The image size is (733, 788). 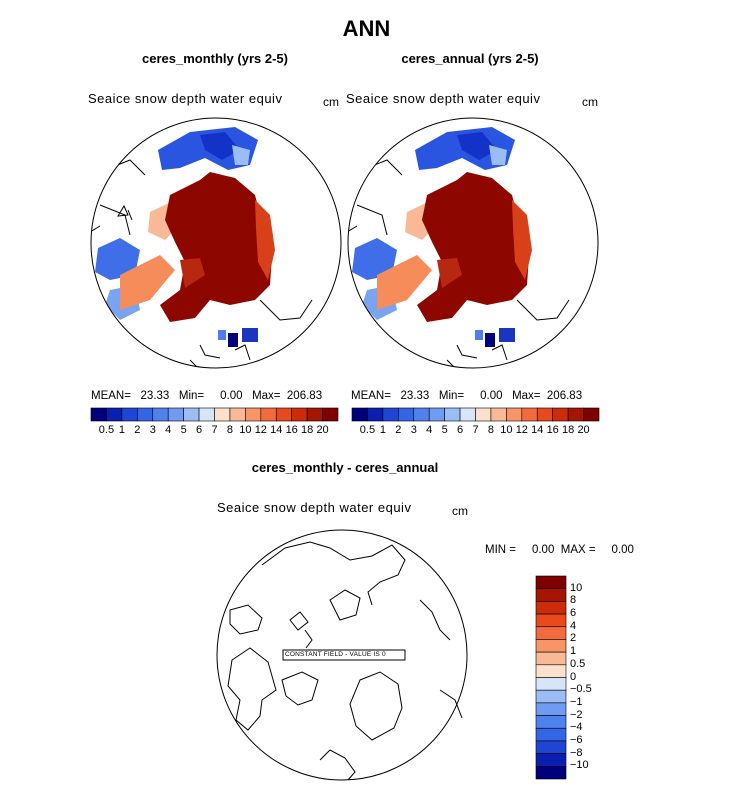 What do you see at coordinates (576, 714) in the screenshot?
I see `colorbar-difference-tick-label: −2` at bounding box center [576, 714].